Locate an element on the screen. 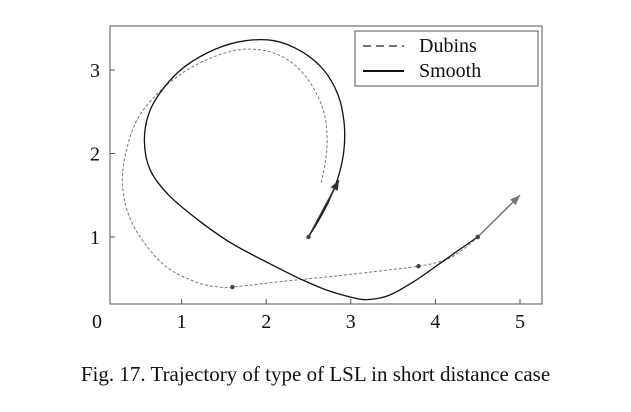 The image size is (631, 412). legend: Dubins Smooth is located at coordinates (446, 58).